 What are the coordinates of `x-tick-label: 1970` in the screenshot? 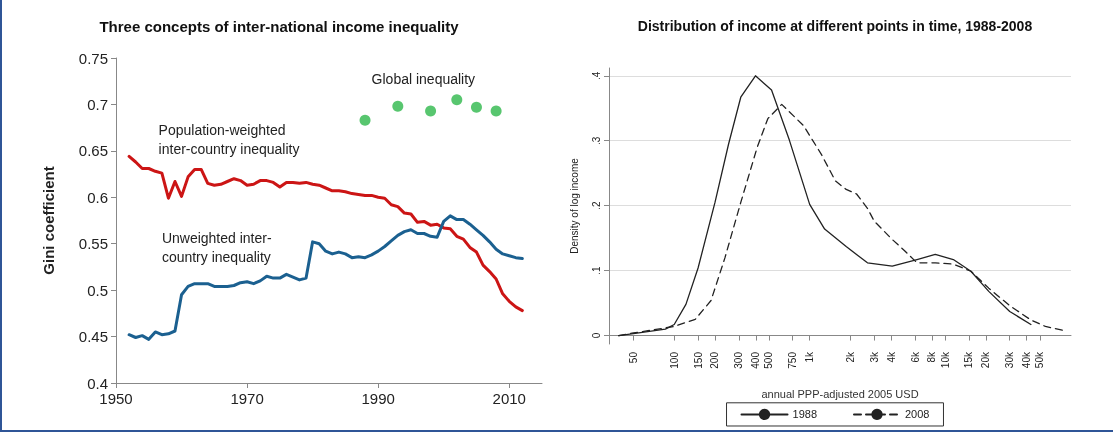 It's located at (247, 398).